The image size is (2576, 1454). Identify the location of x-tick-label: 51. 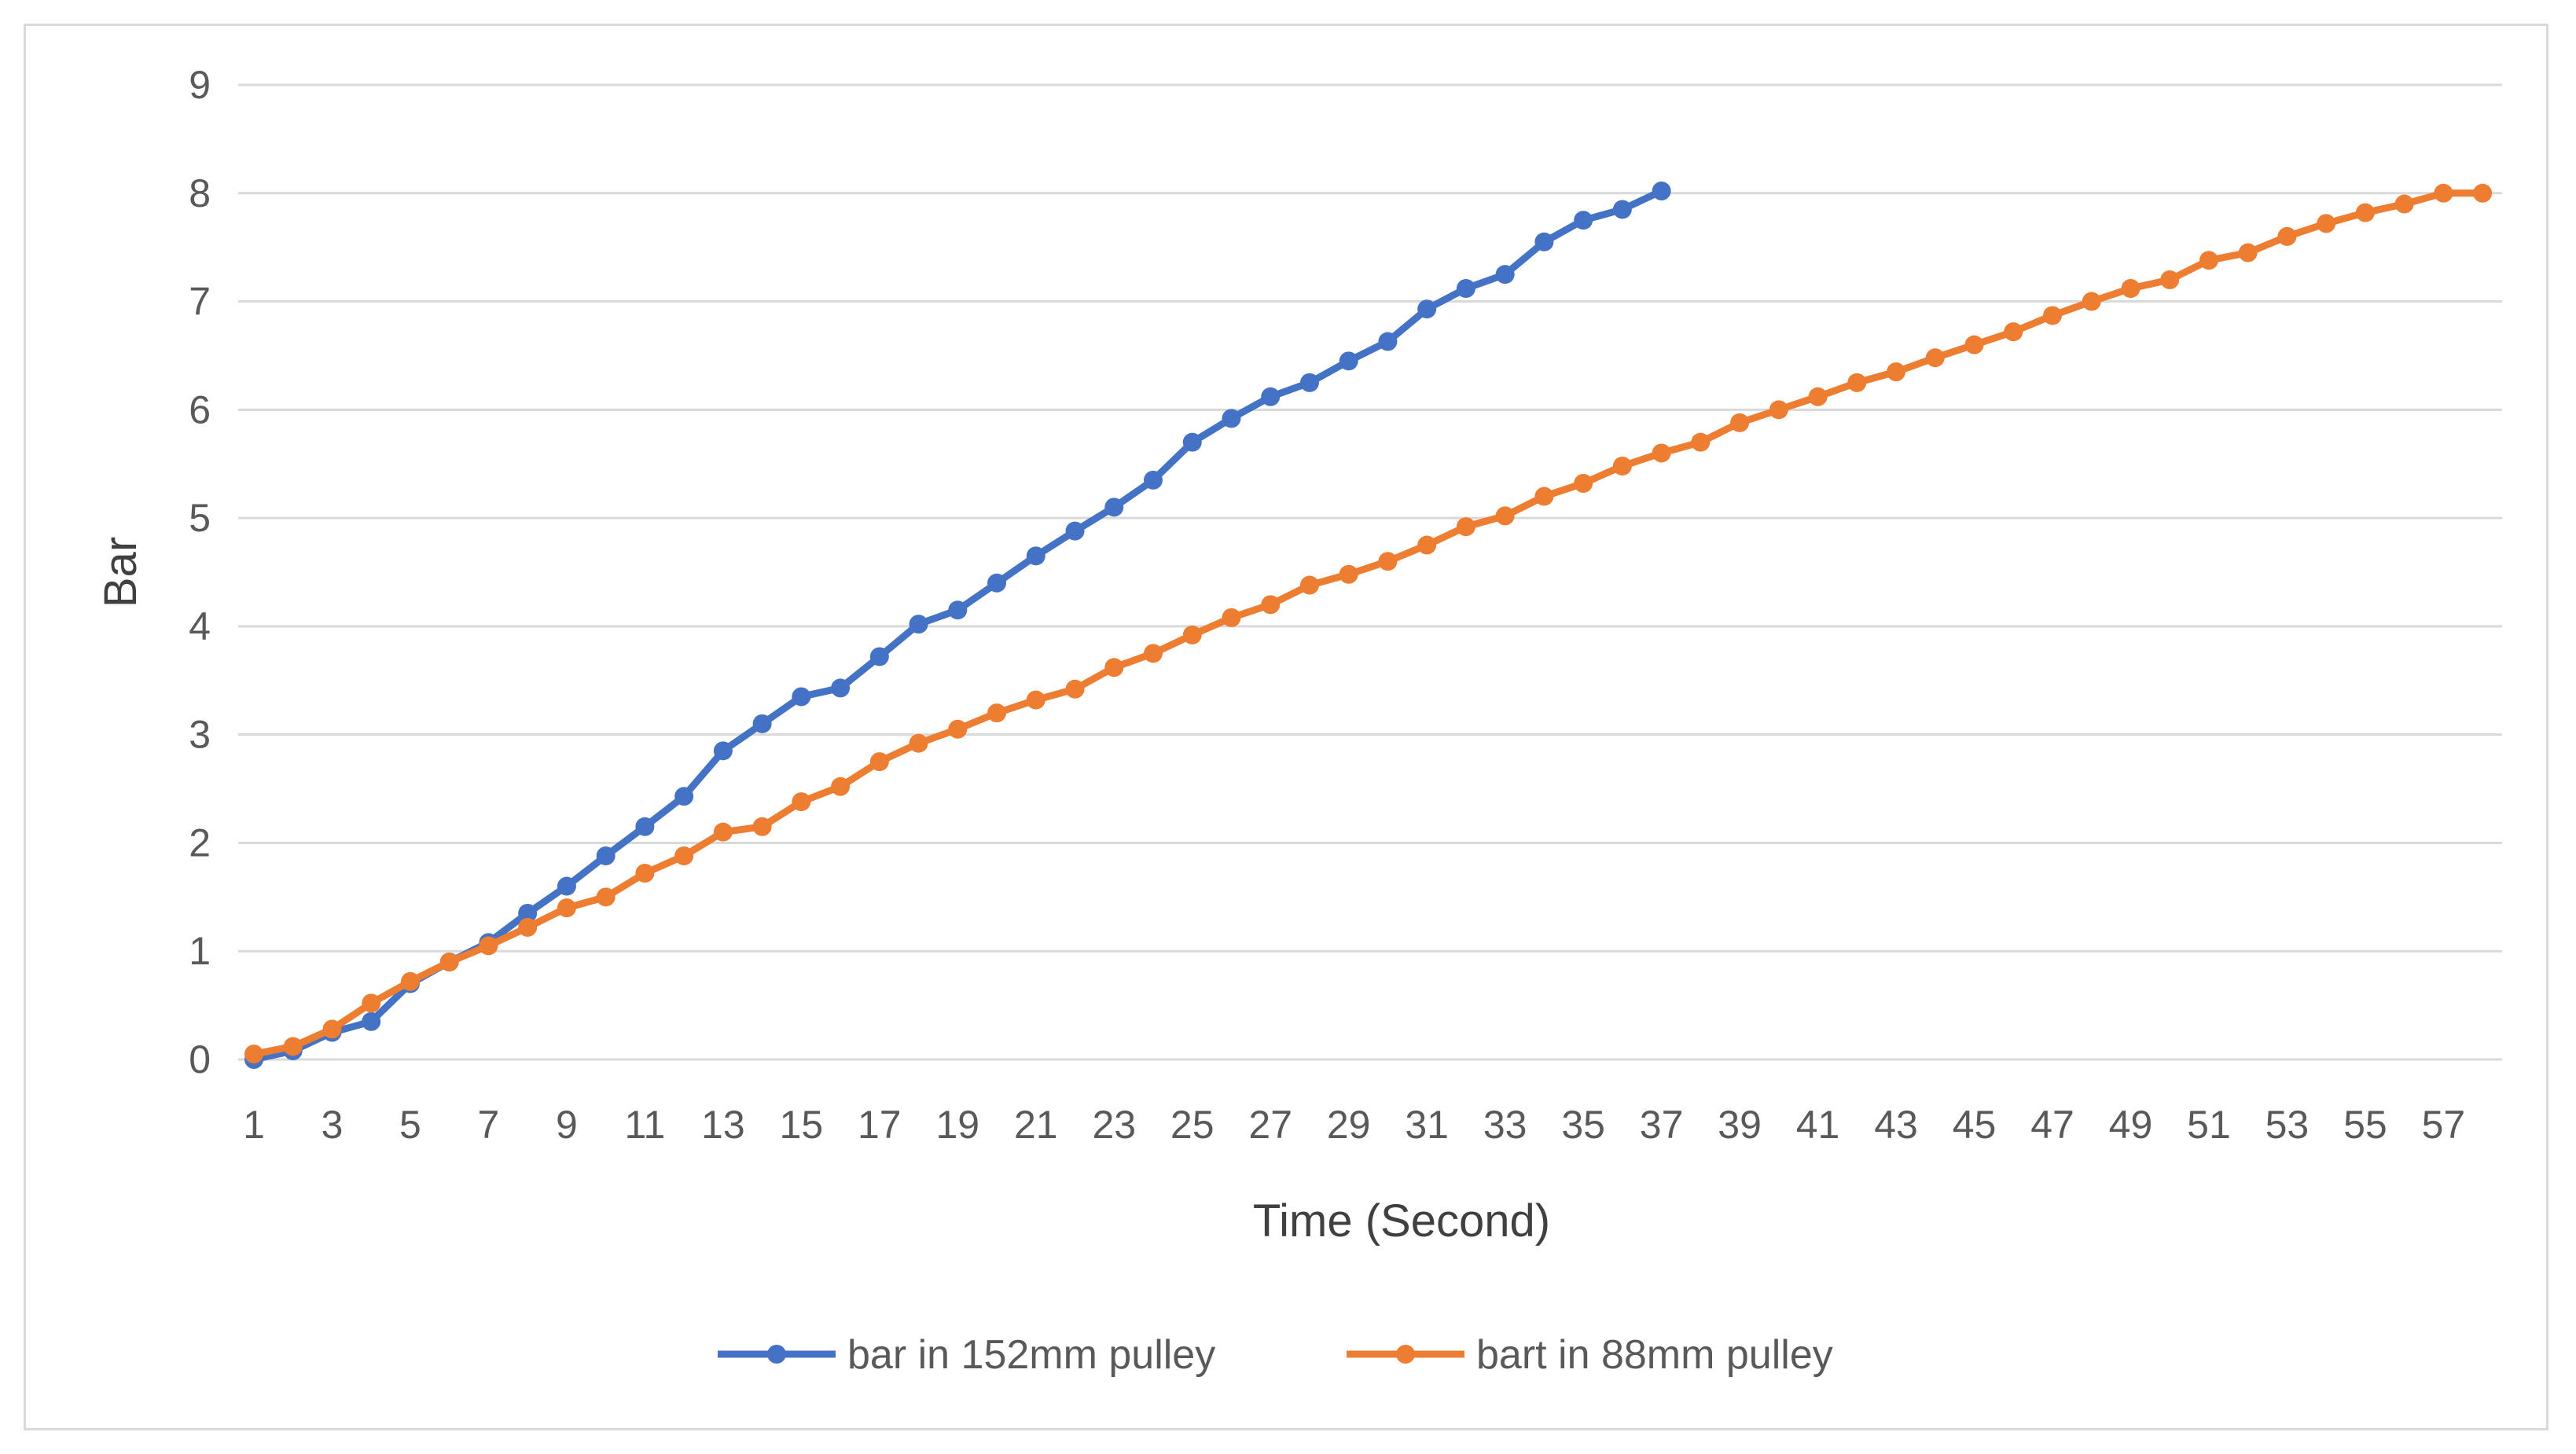
(2209, 1125).